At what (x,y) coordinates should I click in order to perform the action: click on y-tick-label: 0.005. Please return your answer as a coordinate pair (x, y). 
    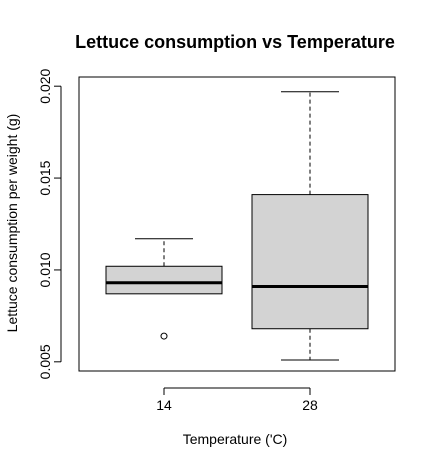
    Looking at the image, I should click on (45, 361).